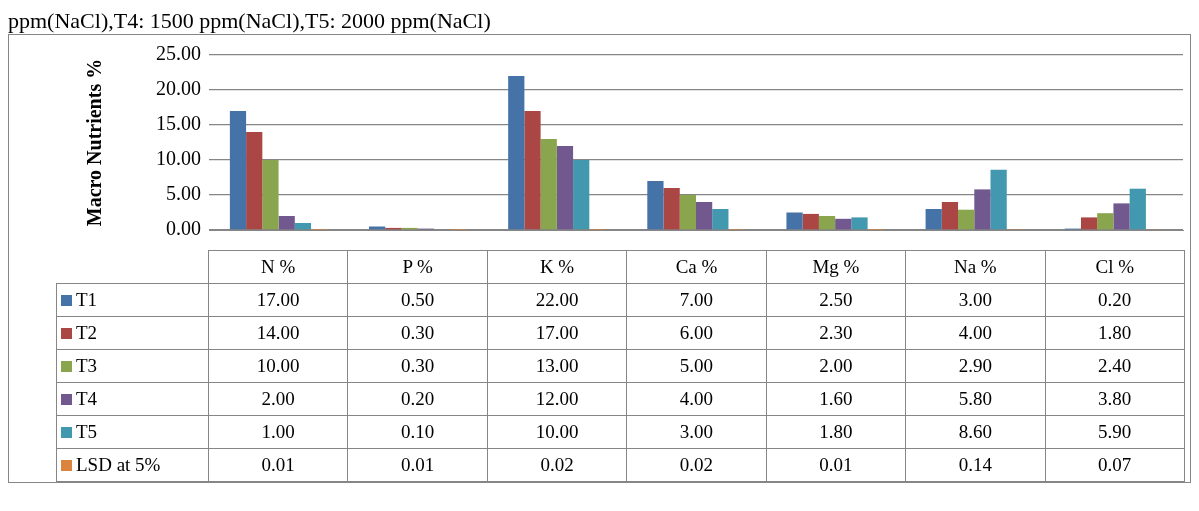 The image size is (1199, 511). Describe the element at coordinates (132, 333) in the screenshot. I see `legend-label: T2` at that location.